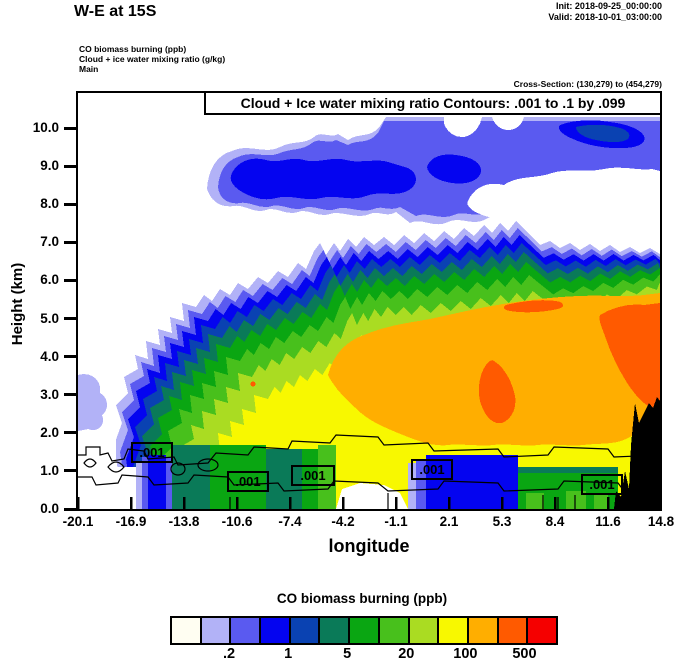  What do you see at coordinates (343, 521) in the screenshot?
I see `x-tick-label: -4.2` at bounding box center [343, 521].